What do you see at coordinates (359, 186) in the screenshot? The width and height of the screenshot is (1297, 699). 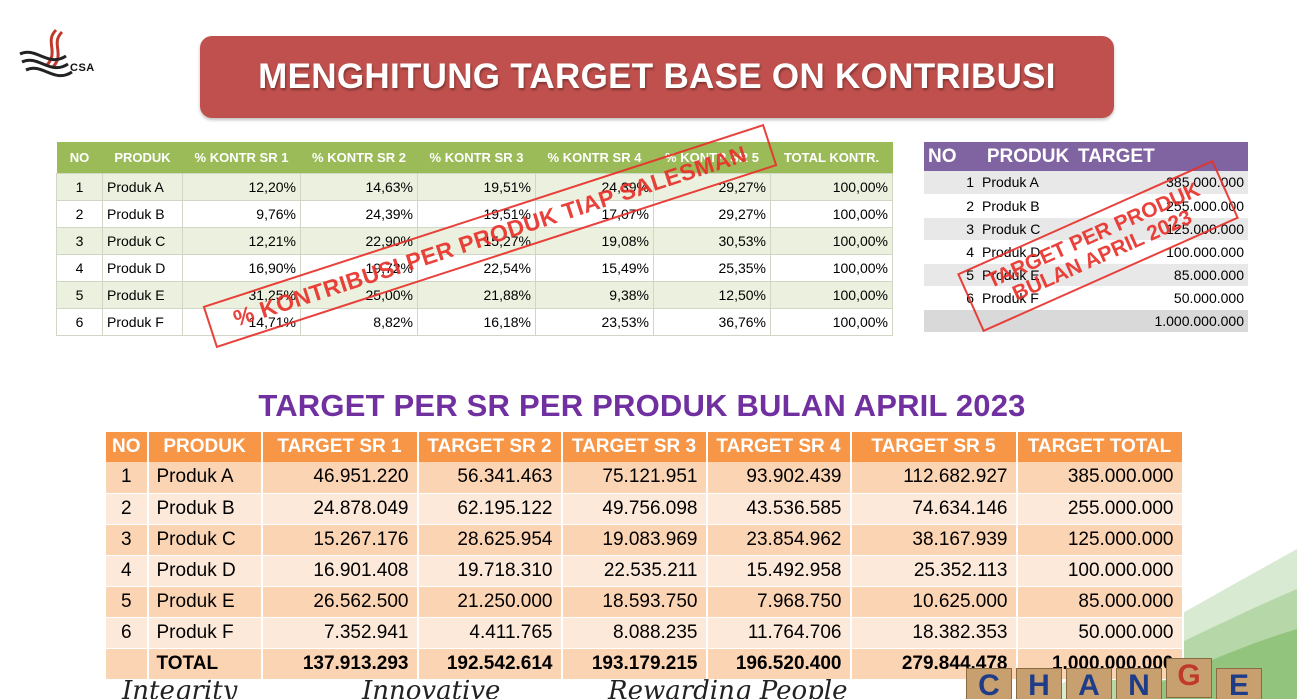 I see `cell: 14,63%` at bounding box center [359, 186].